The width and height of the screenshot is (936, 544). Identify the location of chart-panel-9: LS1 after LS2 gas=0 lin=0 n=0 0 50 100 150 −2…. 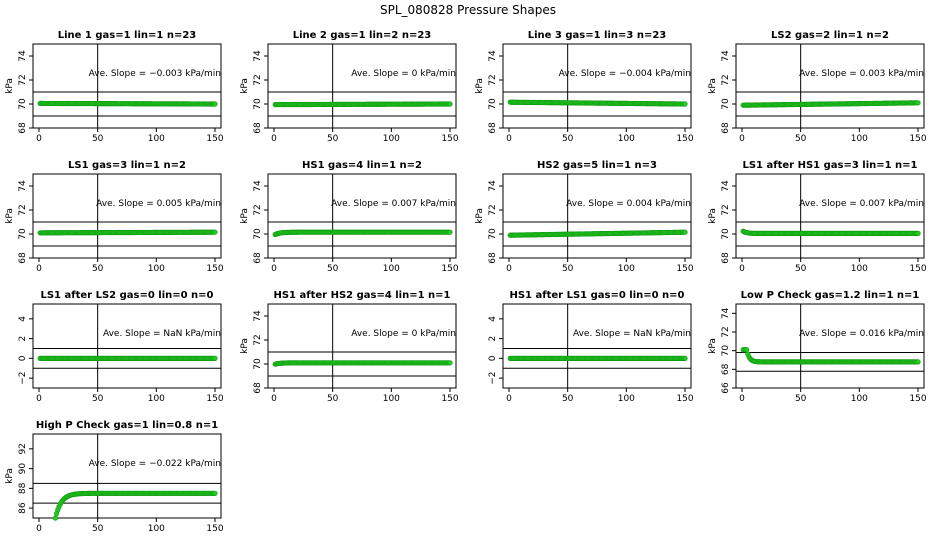
(121, 347).